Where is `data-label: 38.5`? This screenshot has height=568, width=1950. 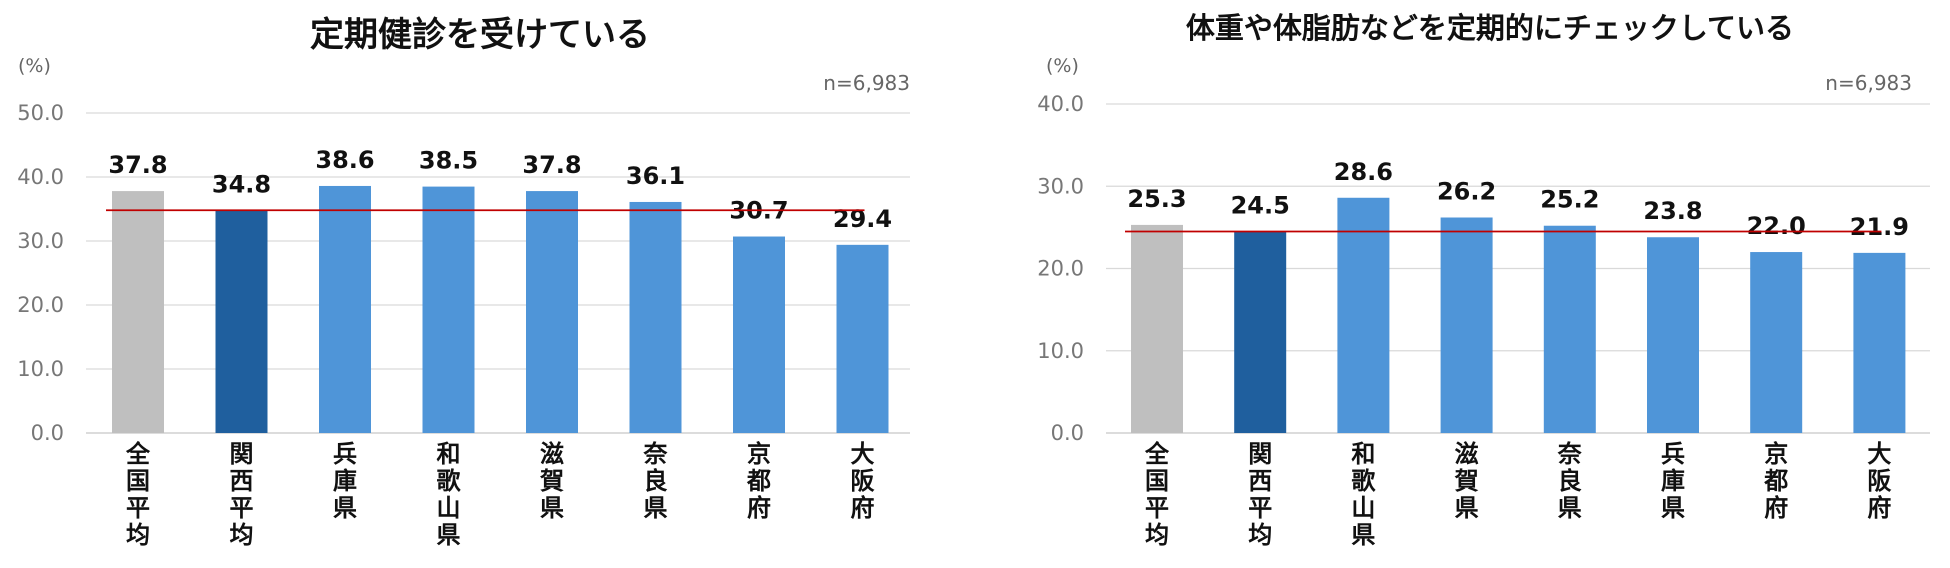 data-label: 38.5 is located at coordinates (448, 161).